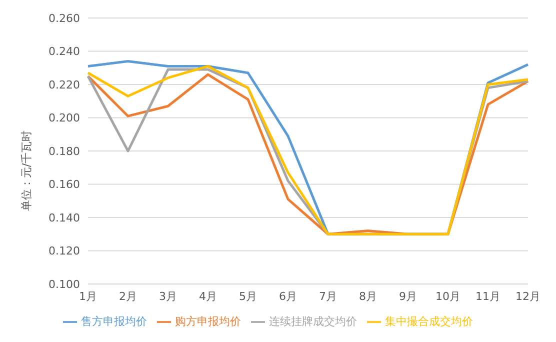 The image size is (556, 342). I want to click on y-tick-label: 0.220, so click(64, 85).